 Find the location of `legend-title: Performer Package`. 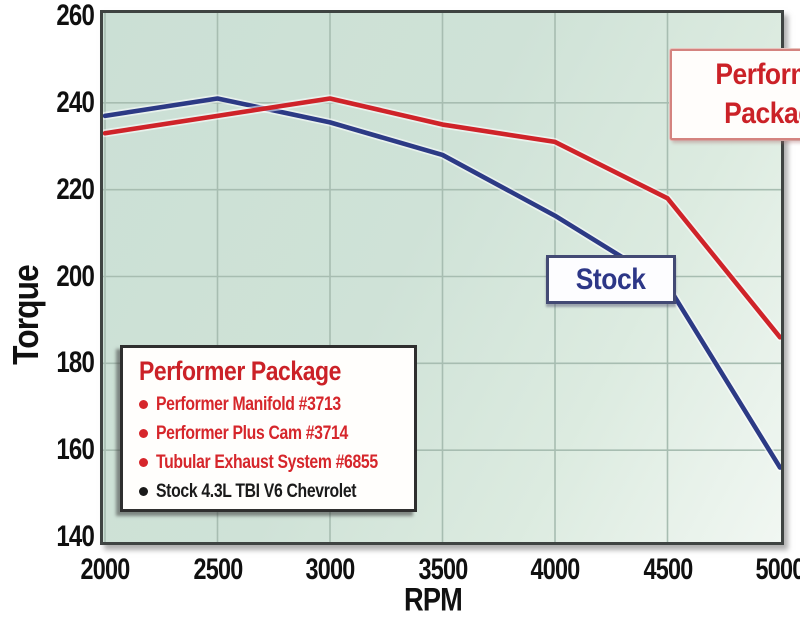

legend-title: Performer Package is located at coordinates (240, 371).